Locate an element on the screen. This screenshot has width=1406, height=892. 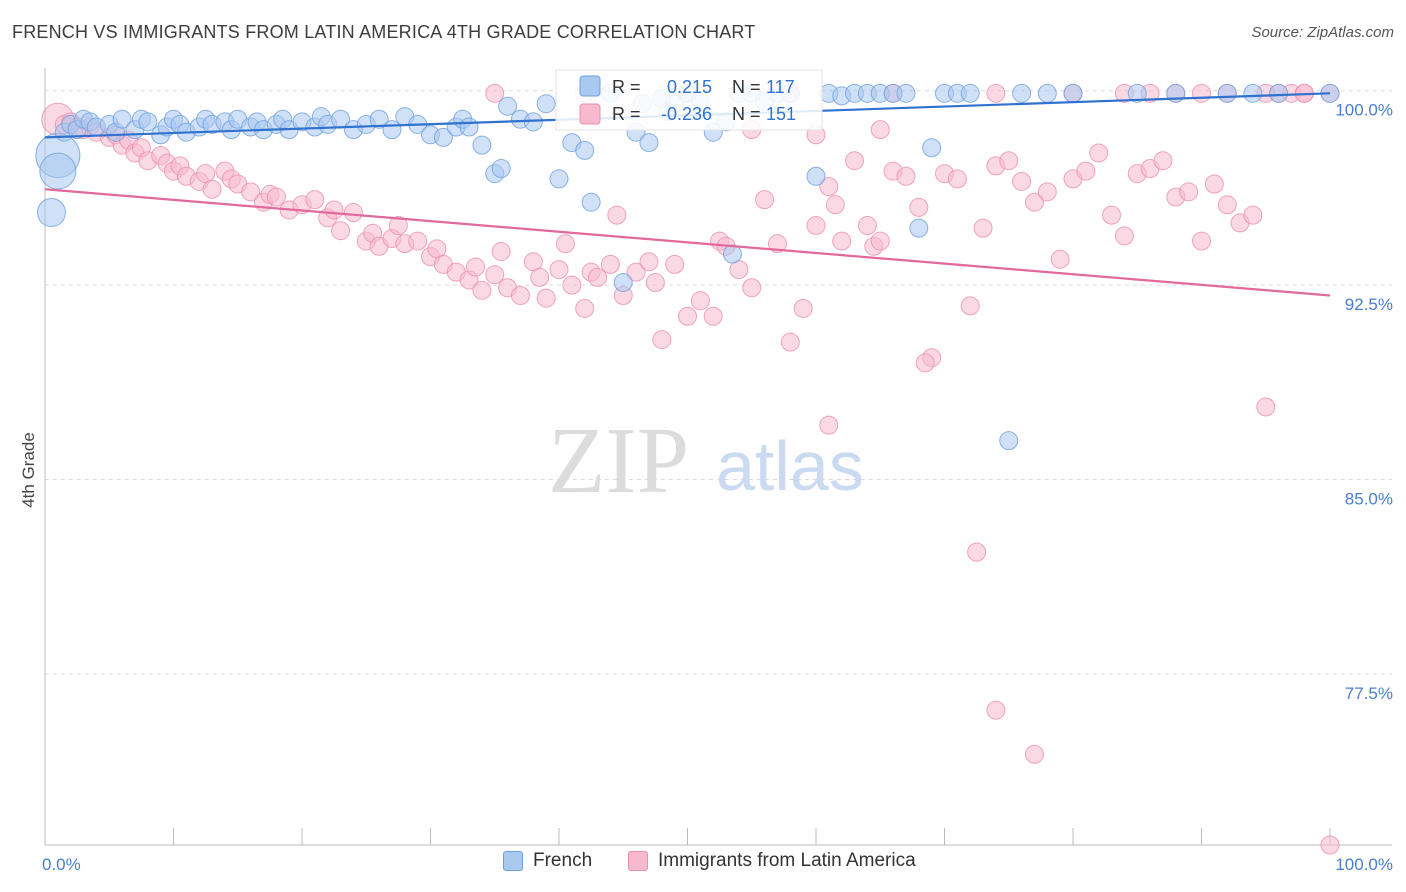
legend-item-latin-america: Immigrants from Latin America is located at coordinates (772, 861).